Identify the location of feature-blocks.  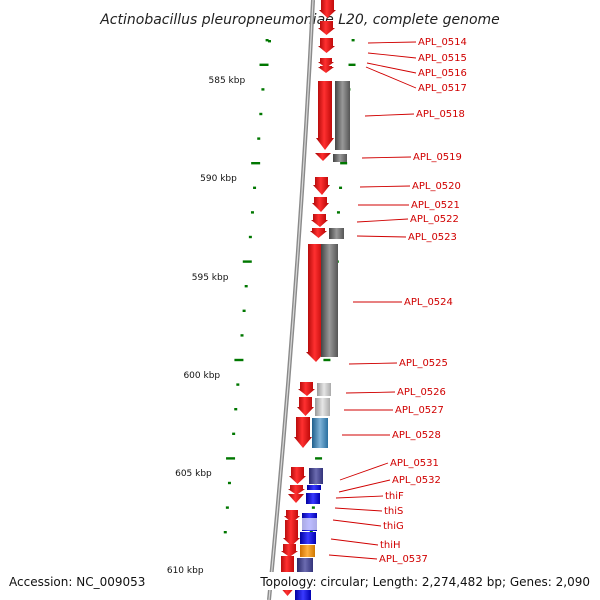
(322, 340).